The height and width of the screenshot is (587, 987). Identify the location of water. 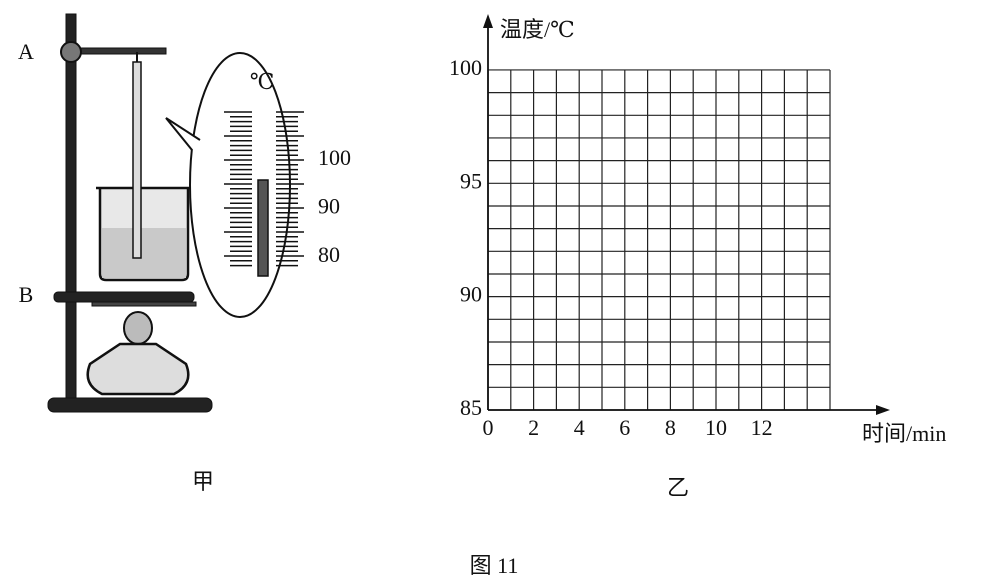
(144, 253).